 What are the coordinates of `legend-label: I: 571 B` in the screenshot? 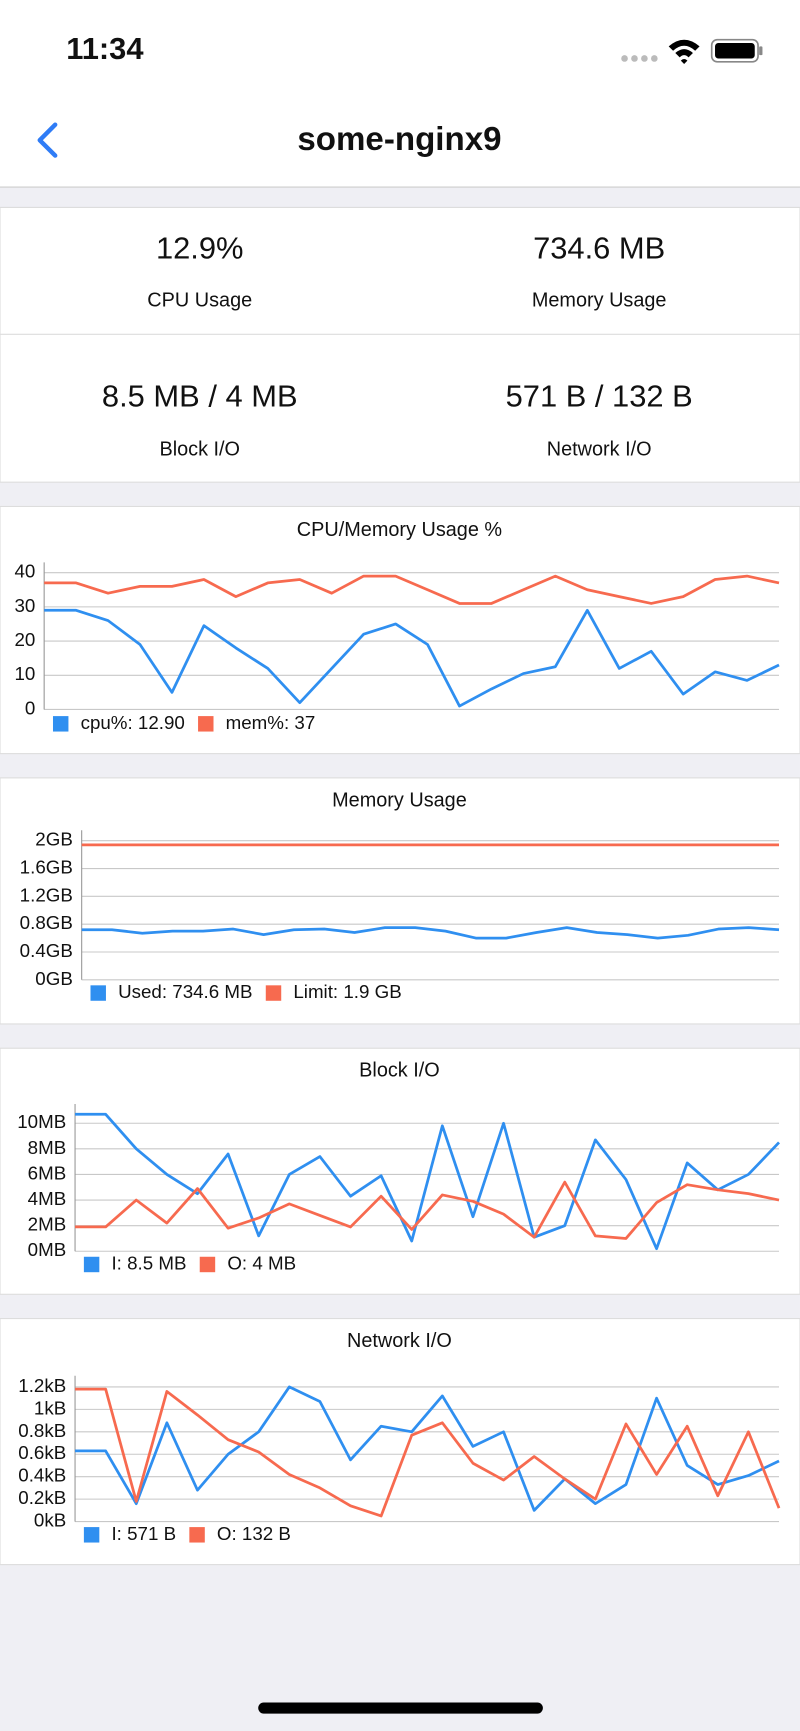 It's located at (143, 1533).